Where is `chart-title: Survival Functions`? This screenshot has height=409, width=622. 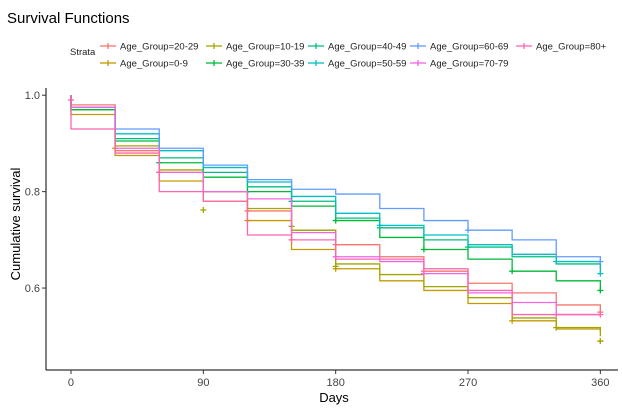 chart-title: Survival Functions is located at coordinates (68, 18).